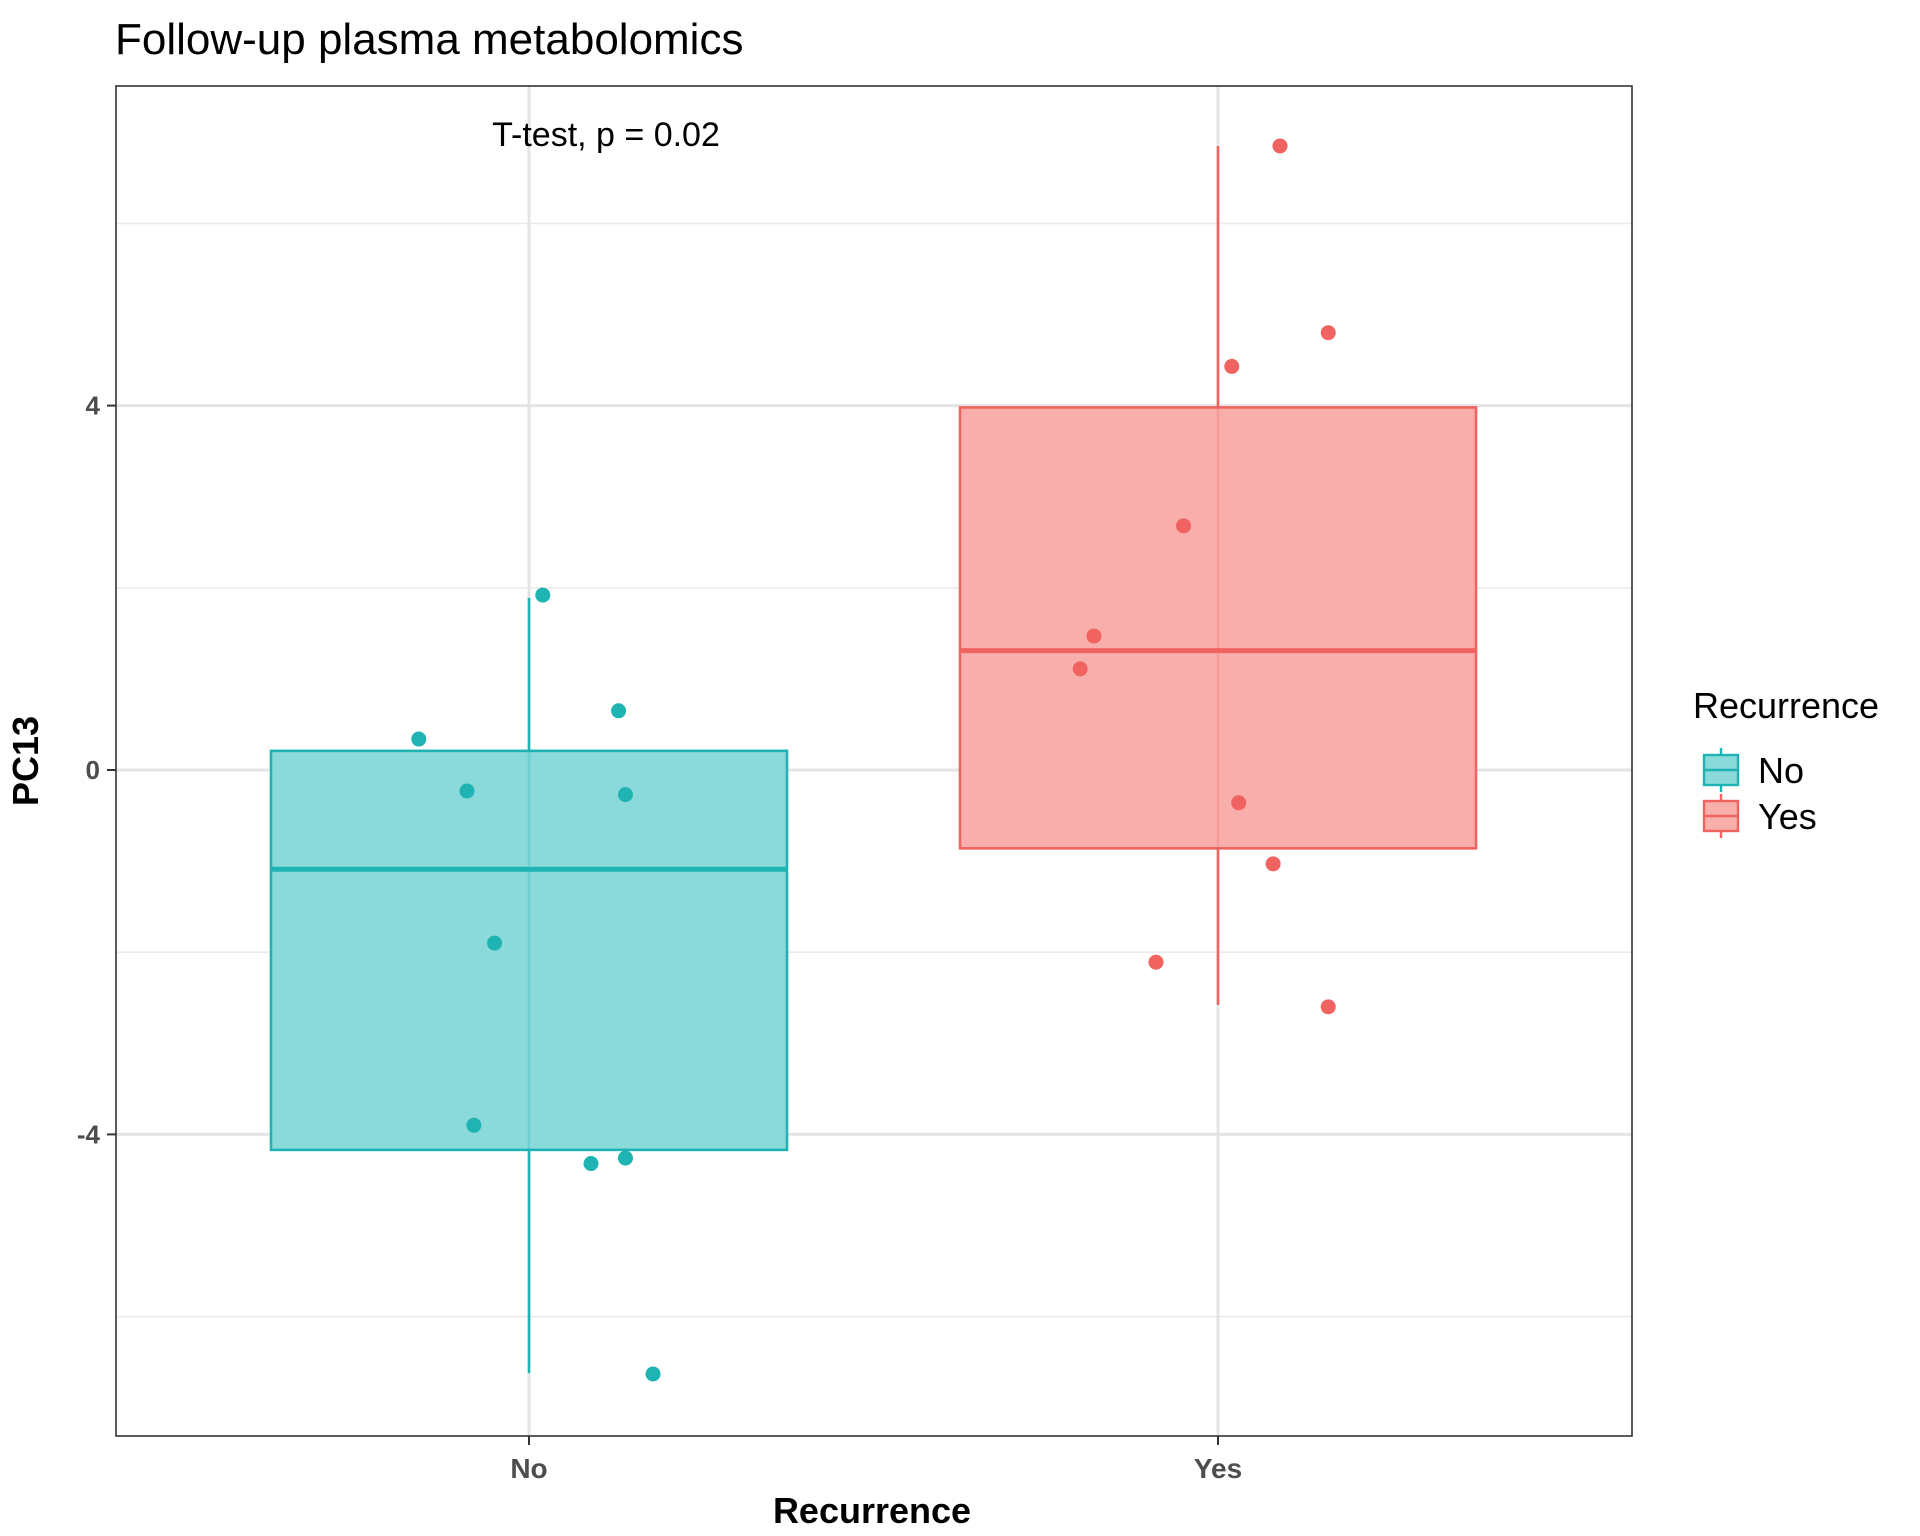  I want to click on legend: Recurrence No Yes, so click(1786, 761).